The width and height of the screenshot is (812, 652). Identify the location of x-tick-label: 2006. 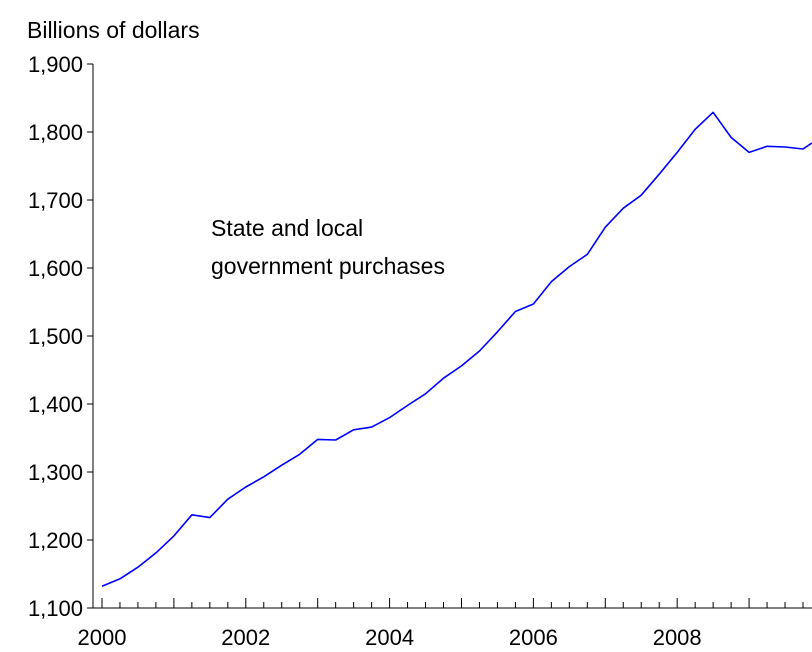
(533, 637).